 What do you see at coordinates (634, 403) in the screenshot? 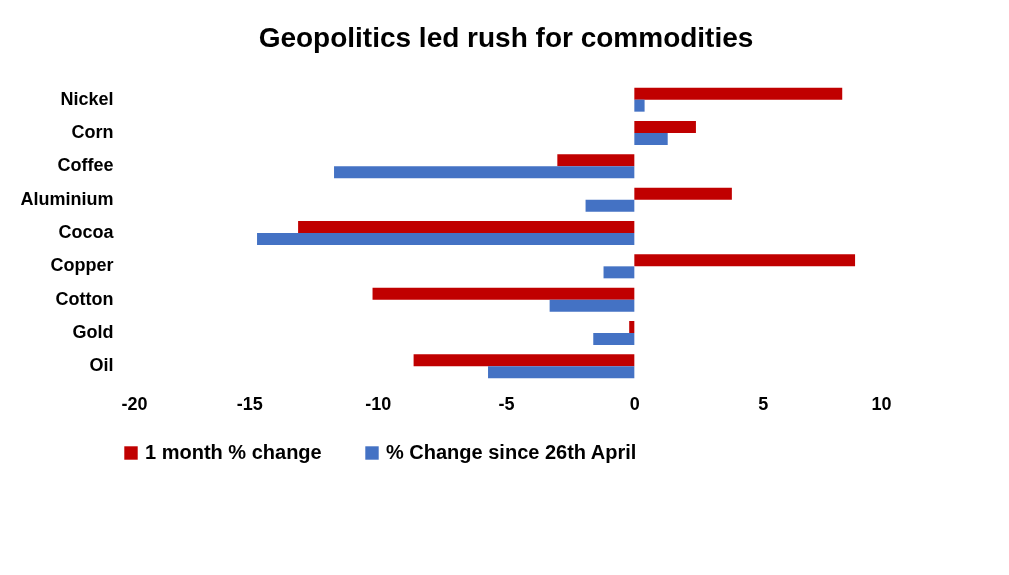
I see `x-tick-label: 0` at bounding box center [634, 403].